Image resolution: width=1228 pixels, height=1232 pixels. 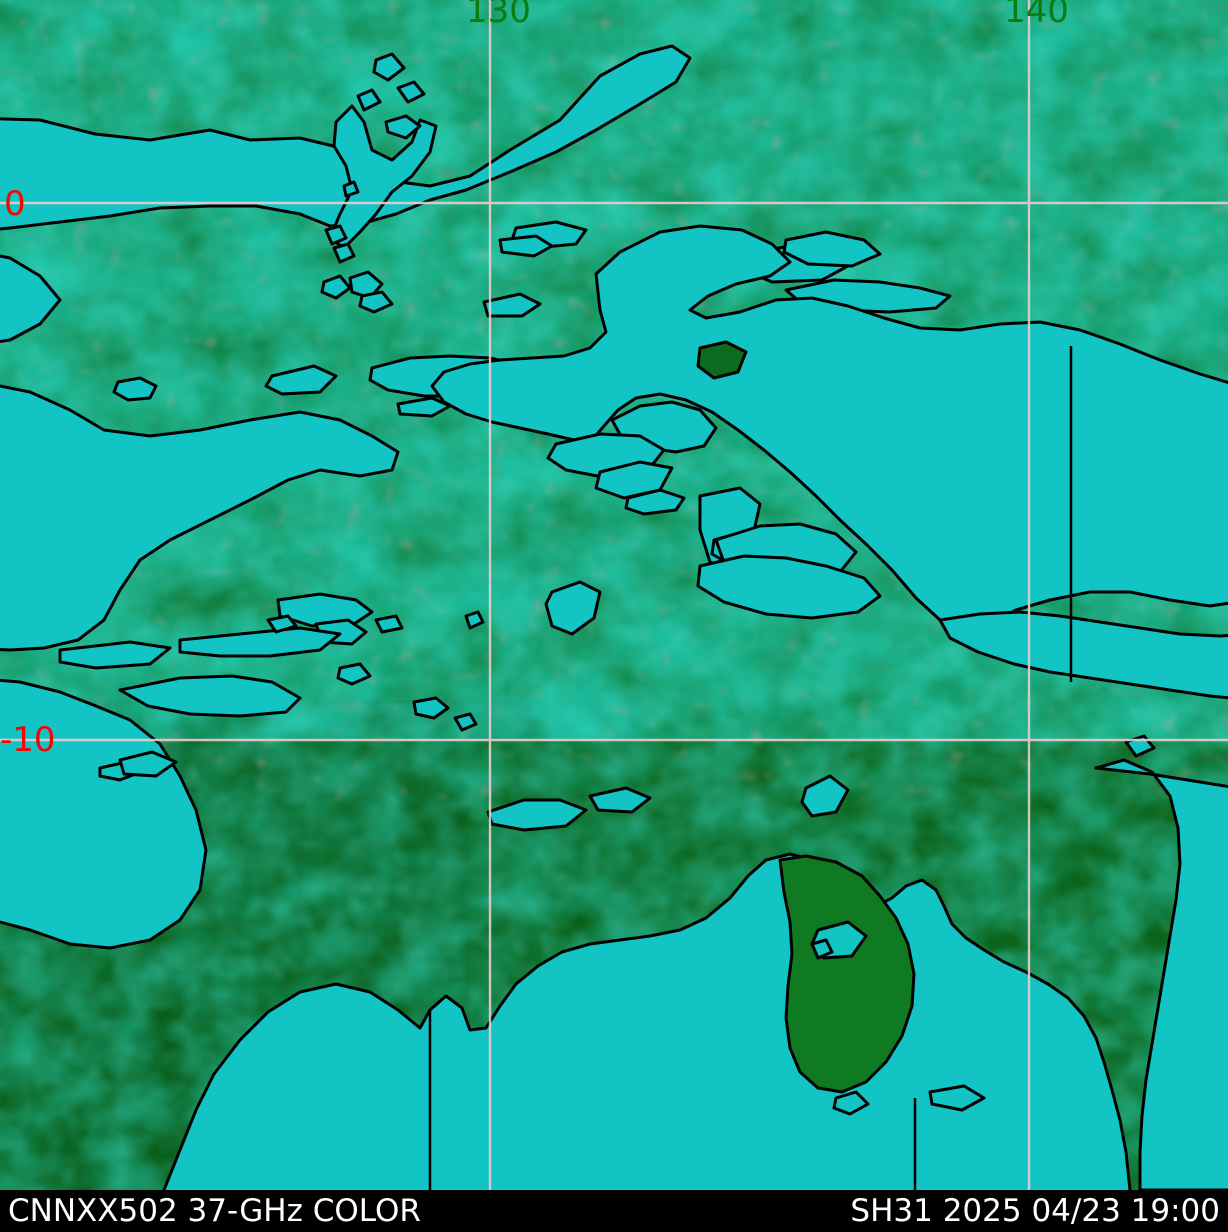 I want to click on land-islet-ha, so click(x=336, y=287).